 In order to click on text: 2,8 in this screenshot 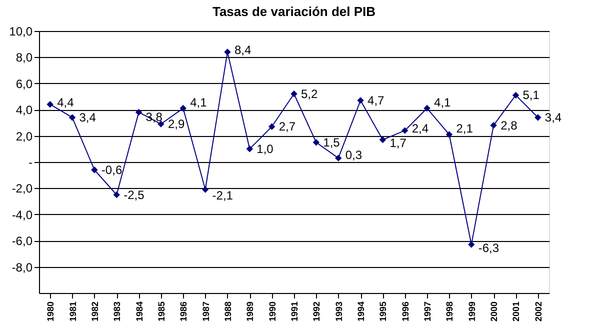, I will do `click(509, 125)`.